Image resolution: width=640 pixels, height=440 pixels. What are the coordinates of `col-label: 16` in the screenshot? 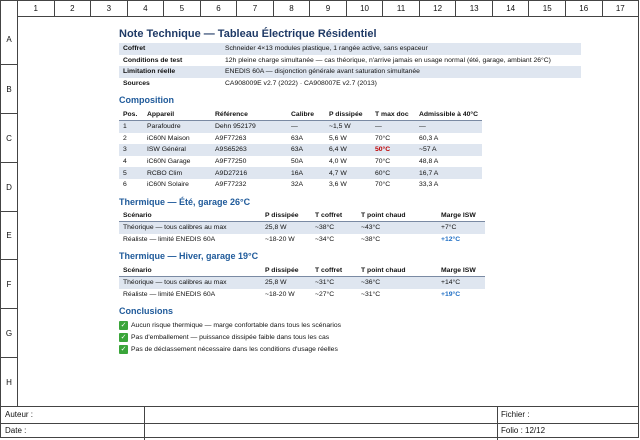 It's located at (583, 8).